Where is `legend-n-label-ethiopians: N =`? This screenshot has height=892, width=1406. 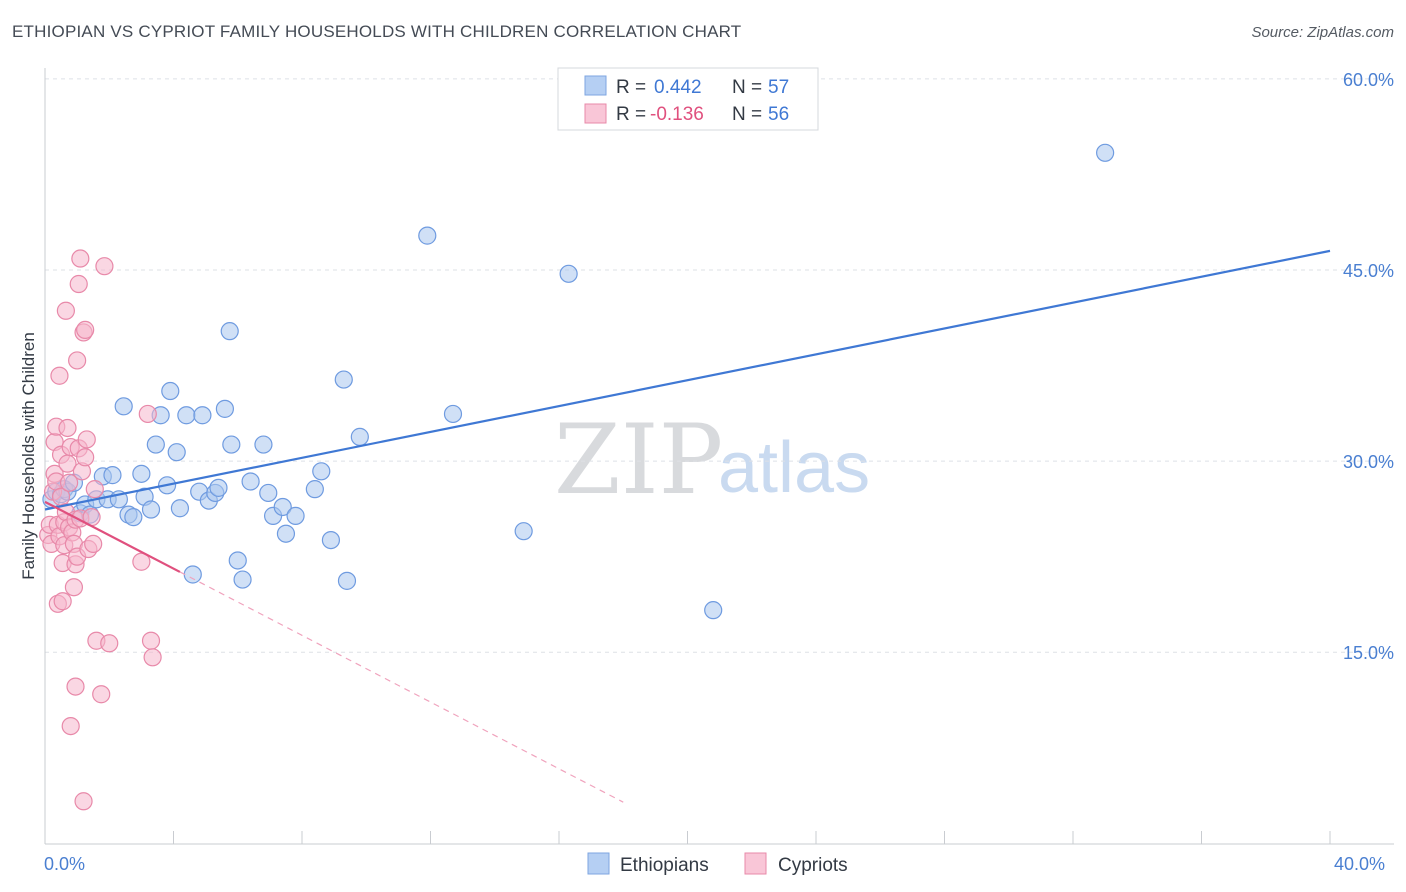 legend-n-label-ethiopians: N = is located at coordinates (747, 87).